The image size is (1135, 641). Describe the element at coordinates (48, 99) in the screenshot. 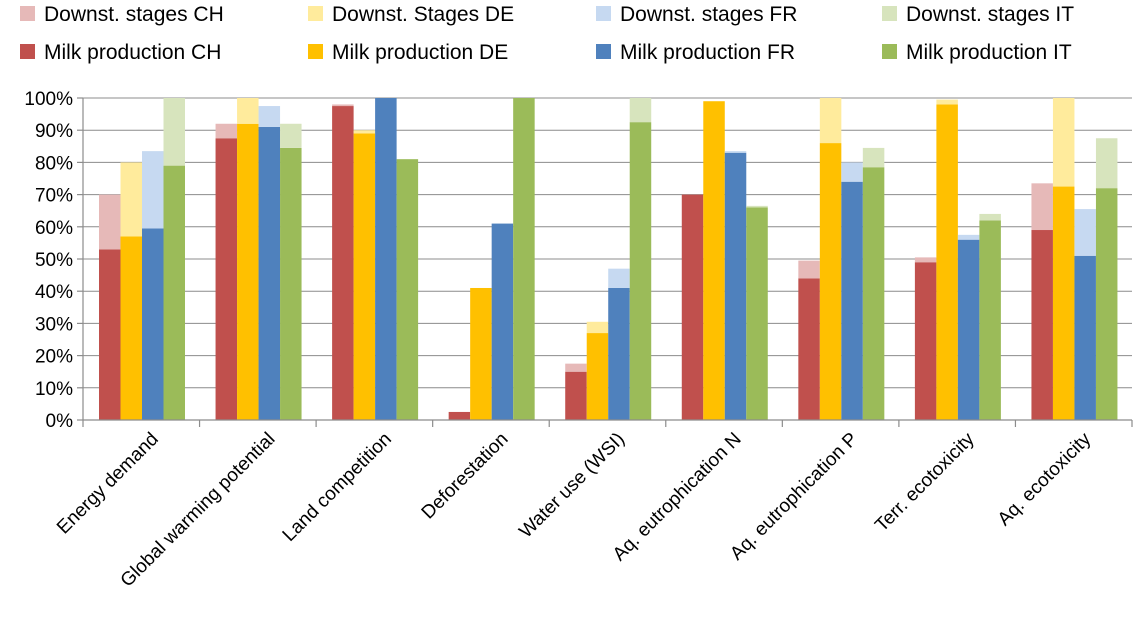

I see `y-tick-label: 100%` at that location.